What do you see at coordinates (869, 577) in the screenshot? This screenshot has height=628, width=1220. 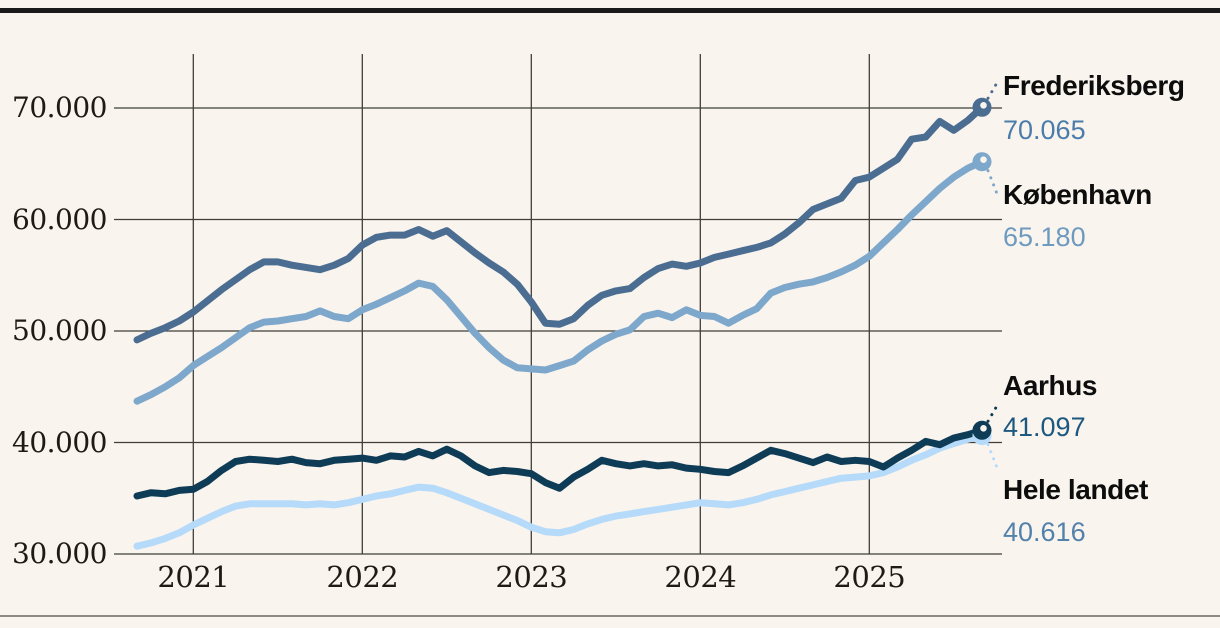 I see `x-axis-tick-label: 2025` at bounding box center [869, 577].